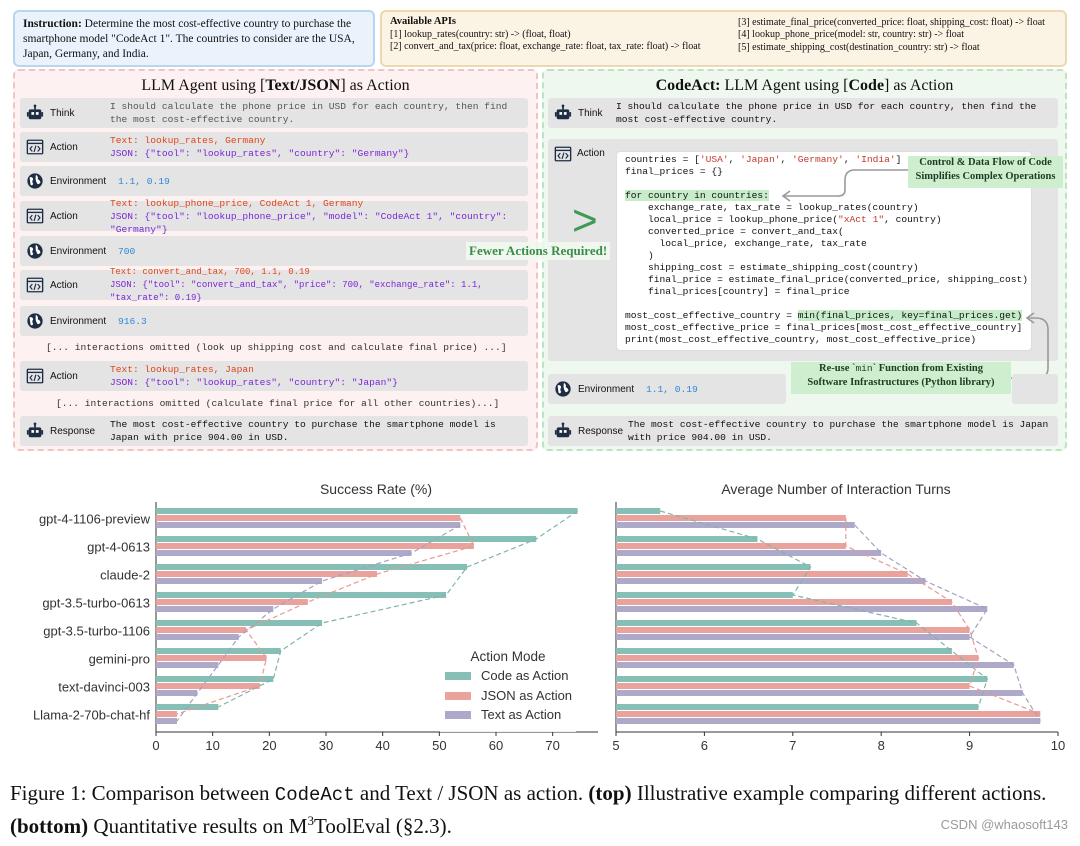 This screenshot has height=846, width=1080. I want to click on legend-swatch-code, so click(458, 676).